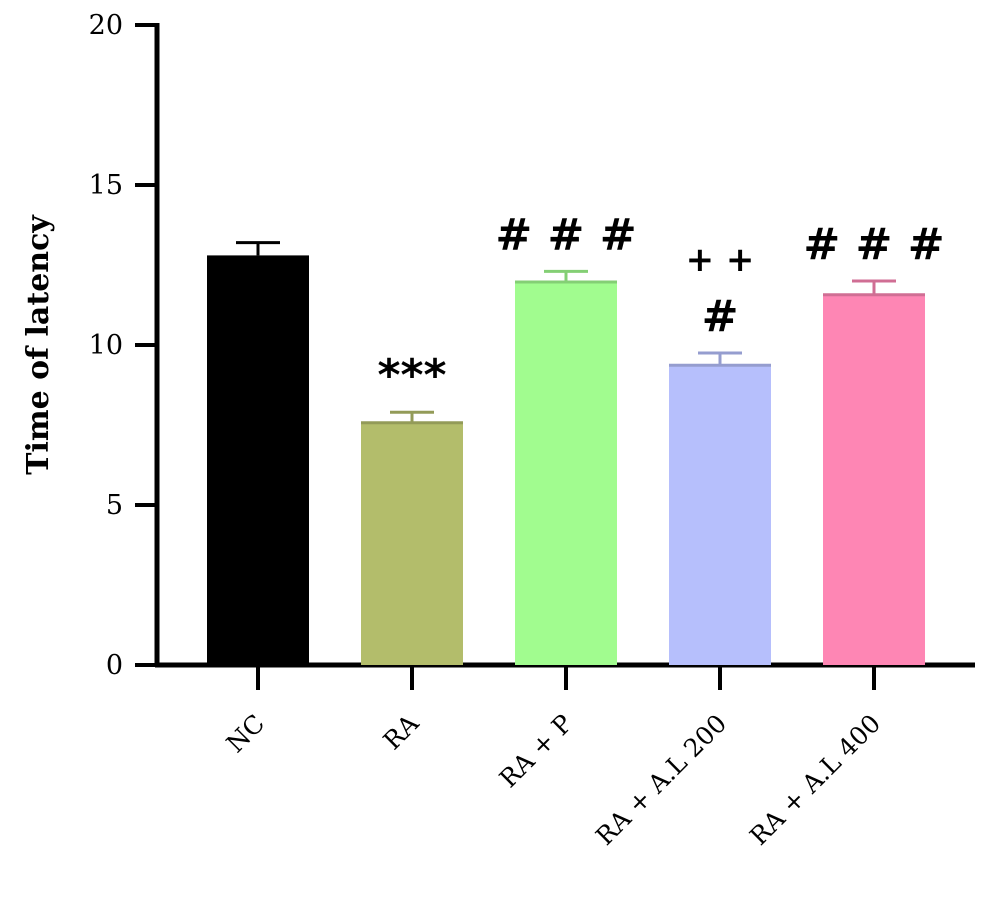 The width and height of the screenshot is (1000, 904). I want to click on error-bars, so click(580, 333).